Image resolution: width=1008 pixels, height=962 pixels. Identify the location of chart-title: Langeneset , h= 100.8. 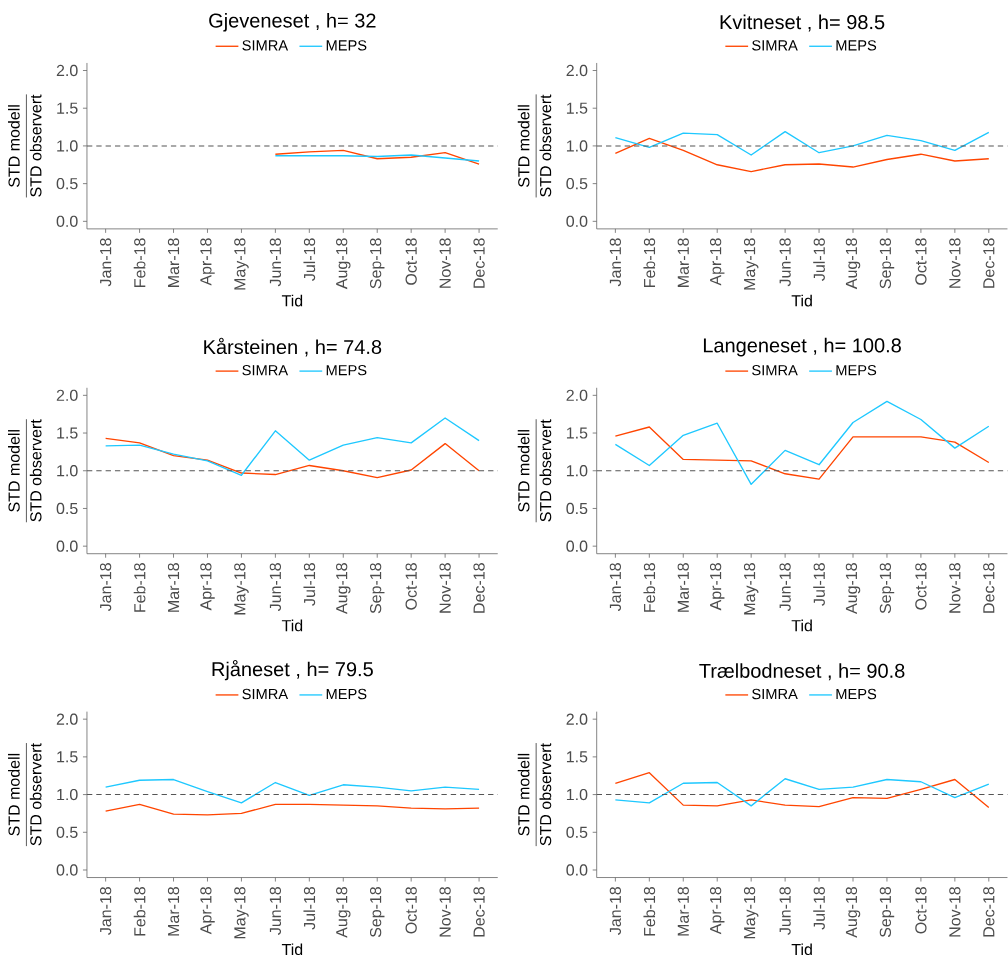
(802, 347).